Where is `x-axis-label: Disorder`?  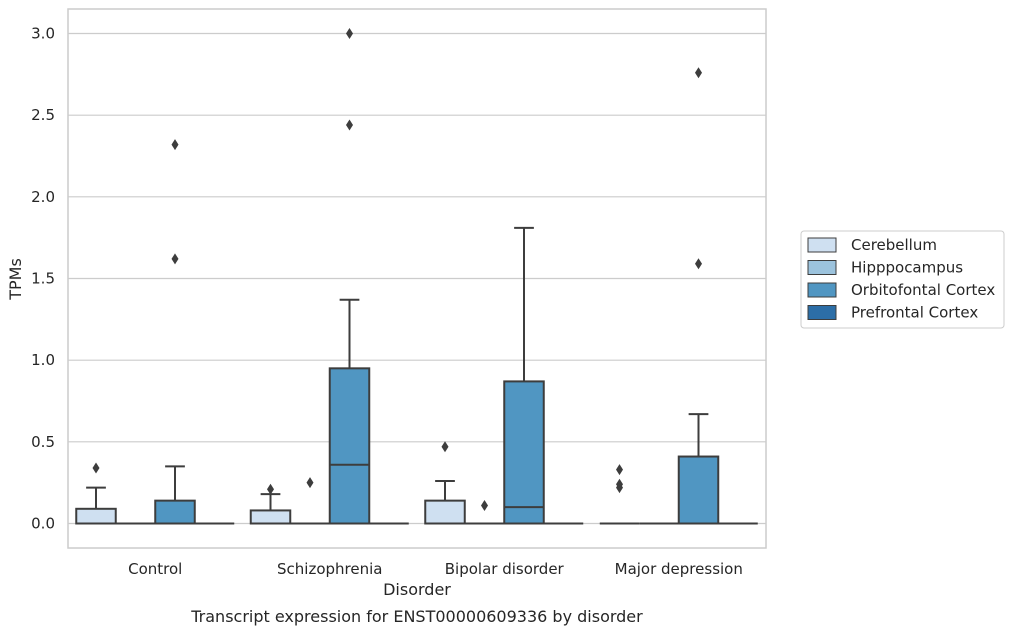
x-axis-label: Disorder is located at coordinates (417, 589).